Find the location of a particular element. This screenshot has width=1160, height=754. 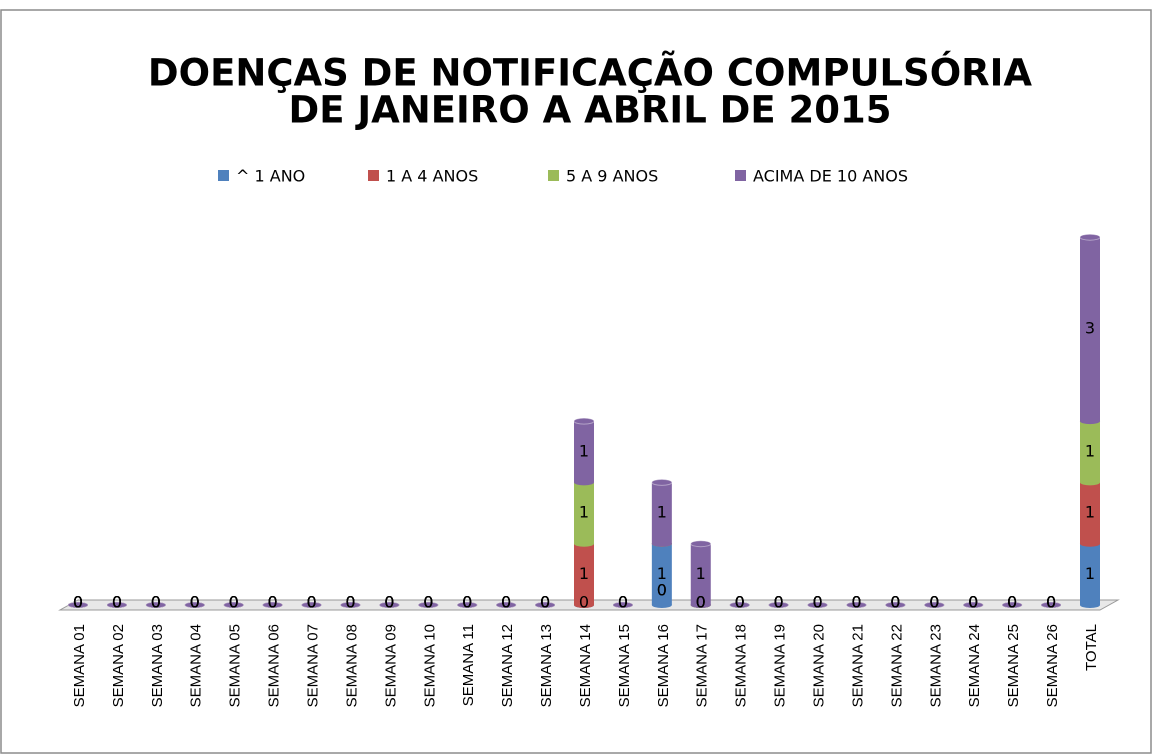

chart-title: DOENÇAS DE NOTIFICAÇÃO COMPULSÓRIA is located at coordinates (590, 73).